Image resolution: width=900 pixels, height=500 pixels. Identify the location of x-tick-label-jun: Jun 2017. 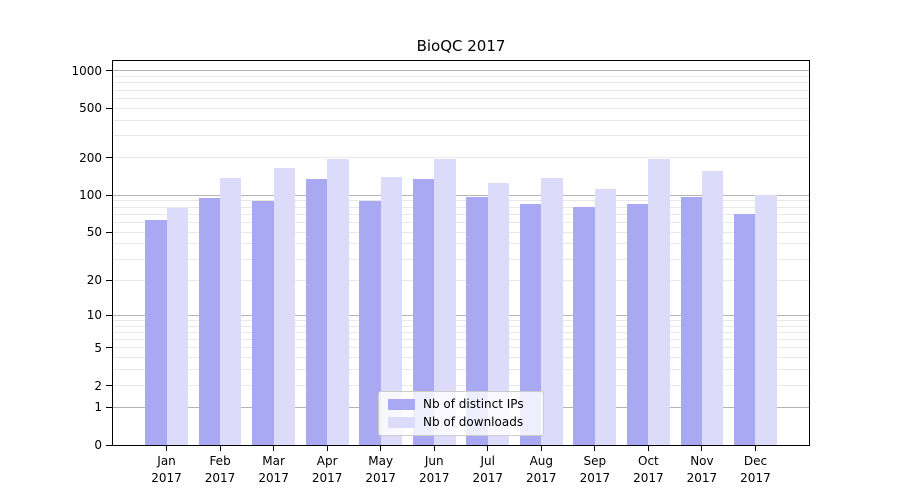
(434, 469).